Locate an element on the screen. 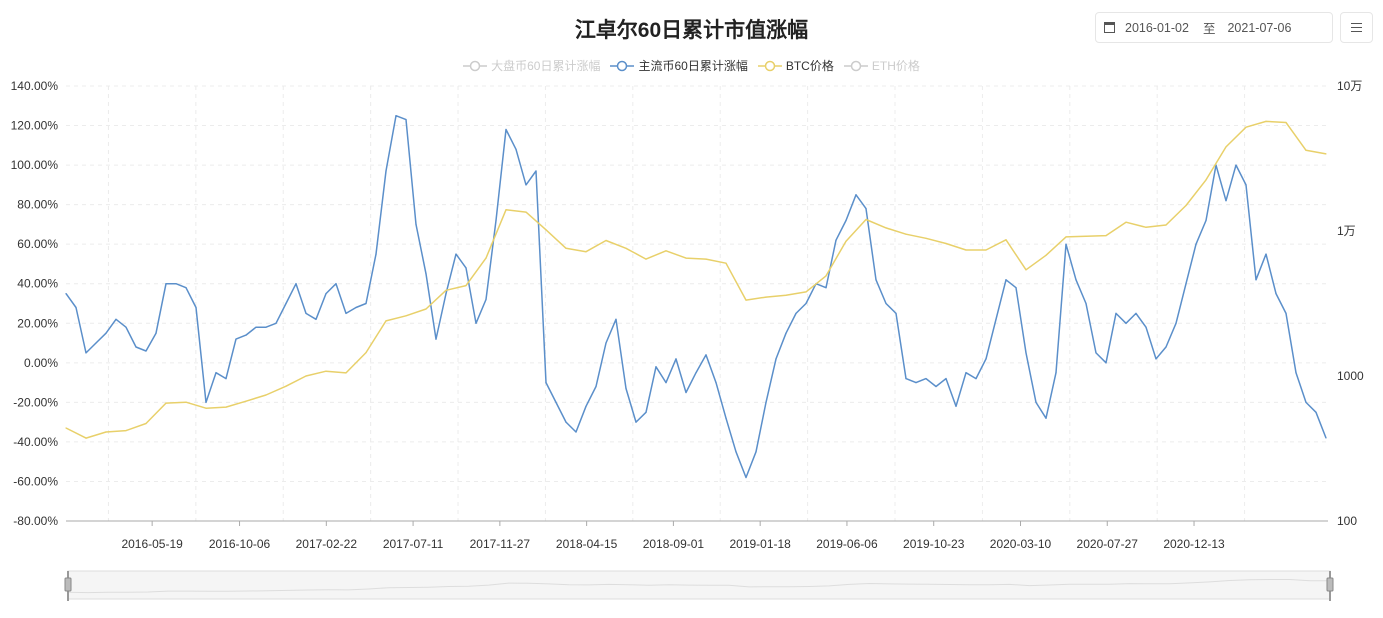 This screenshot has width=1383, height=618. date-end: 2021-07-06 is located at coordinates (1259, 27).